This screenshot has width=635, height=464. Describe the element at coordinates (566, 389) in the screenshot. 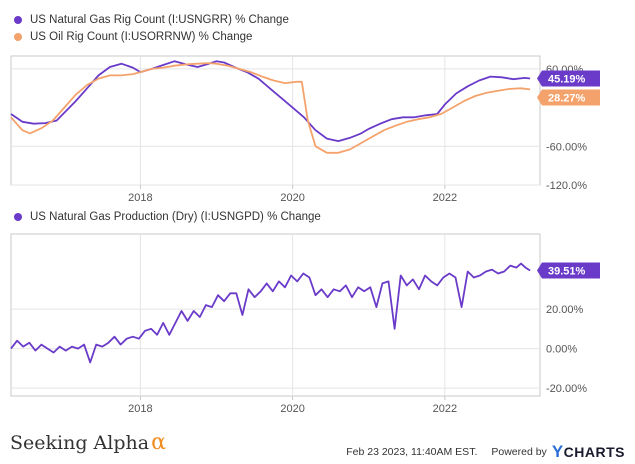

I see `y-tick-label: -20.00%` at that location.